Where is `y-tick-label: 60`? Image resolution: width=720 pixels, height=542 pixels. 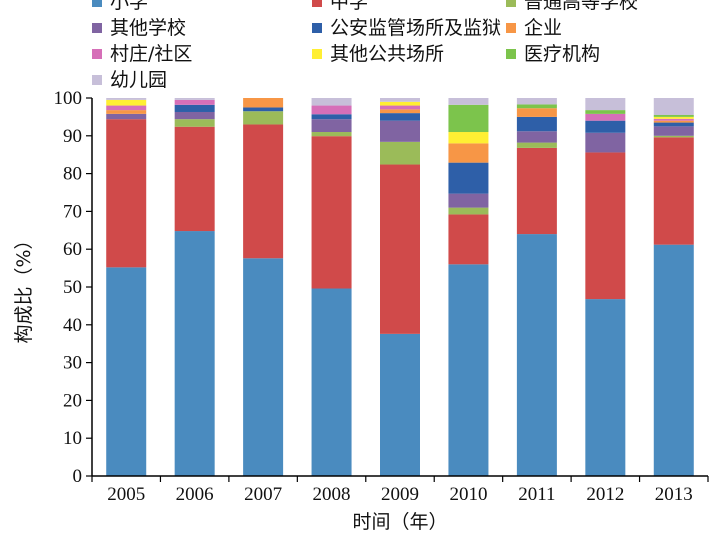 y-tick-label: 60 is located at coordinates (72, 249).